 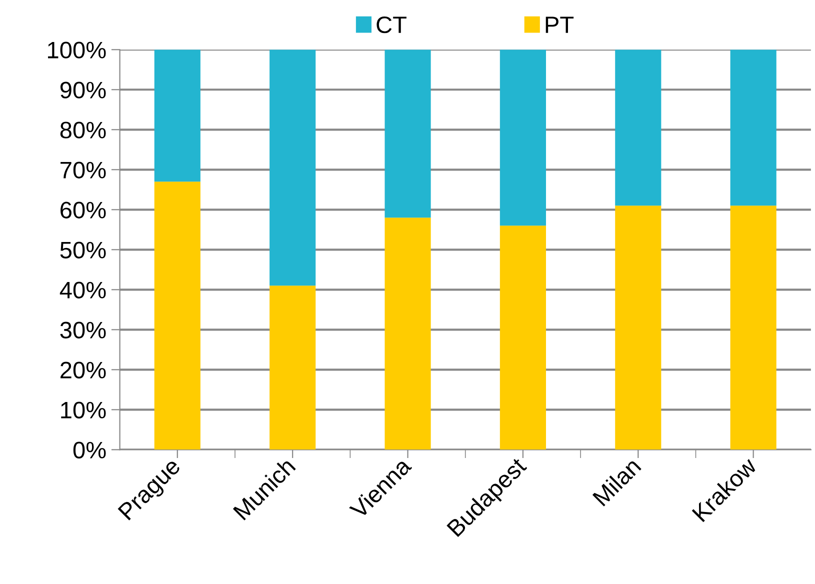 What do you see at coordinates (83, 370) in the screenshot?
I see `y-tick-label: 20%` at bounding box center [83, 370].